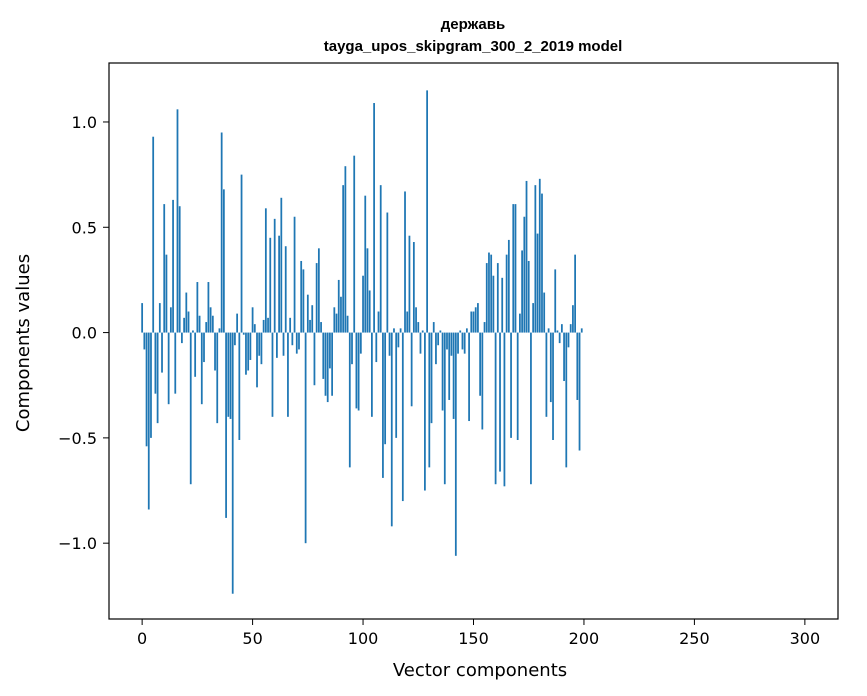  Describe the element at coordinates (363, 638) in the screenshot. I see `x-tick-label: 100` at that location.